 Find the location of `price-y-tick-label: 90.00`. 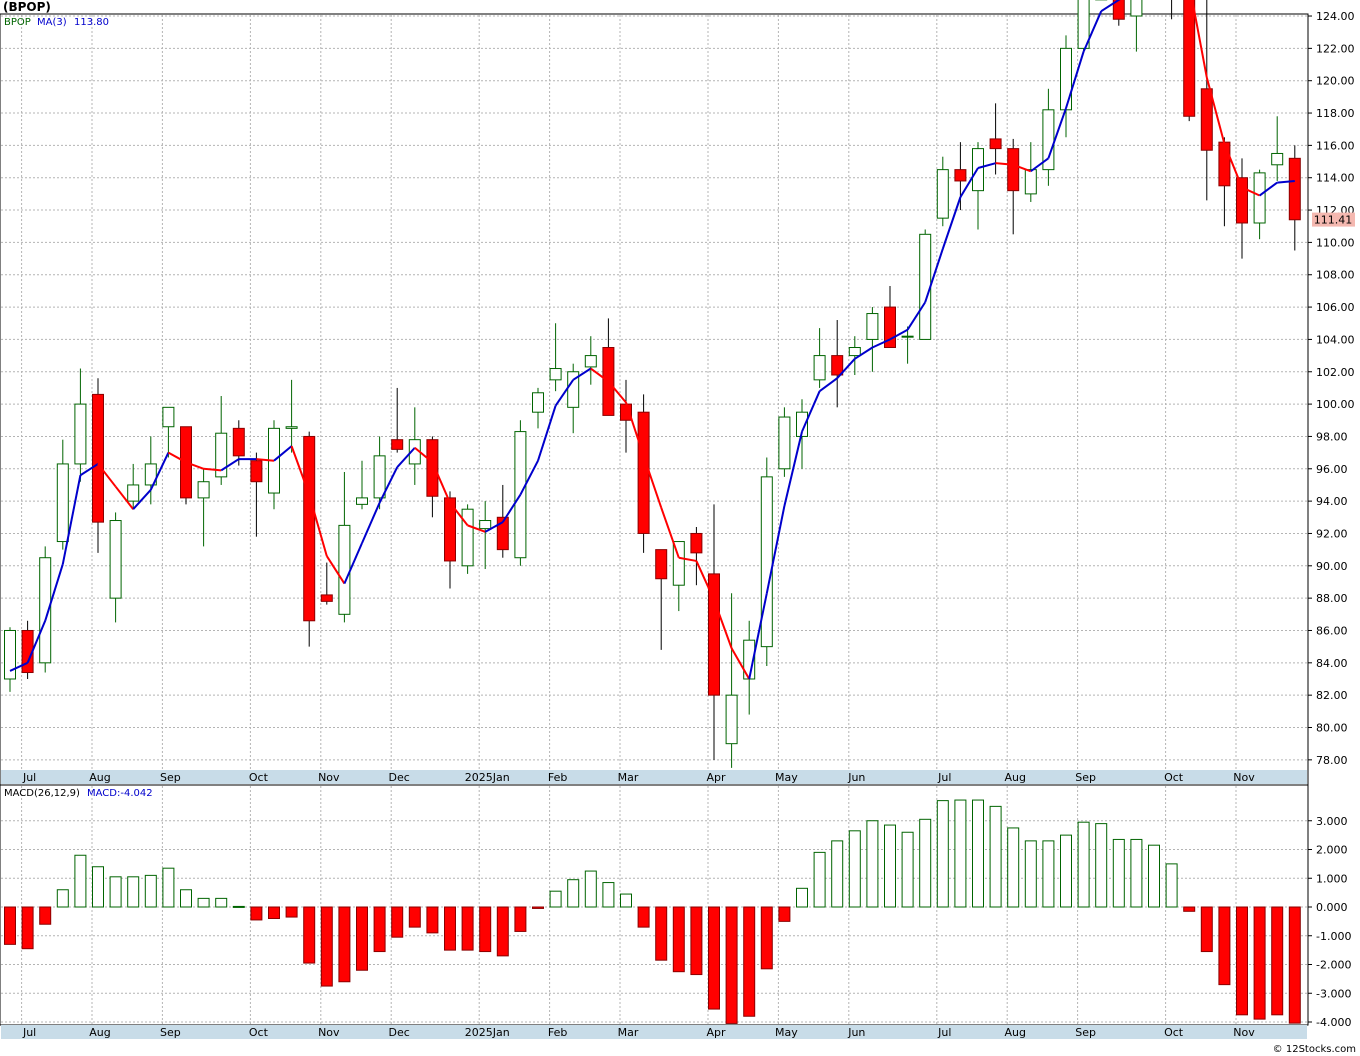

price-y-tick-label: 90.00 is located at coordinates (1332, 566).